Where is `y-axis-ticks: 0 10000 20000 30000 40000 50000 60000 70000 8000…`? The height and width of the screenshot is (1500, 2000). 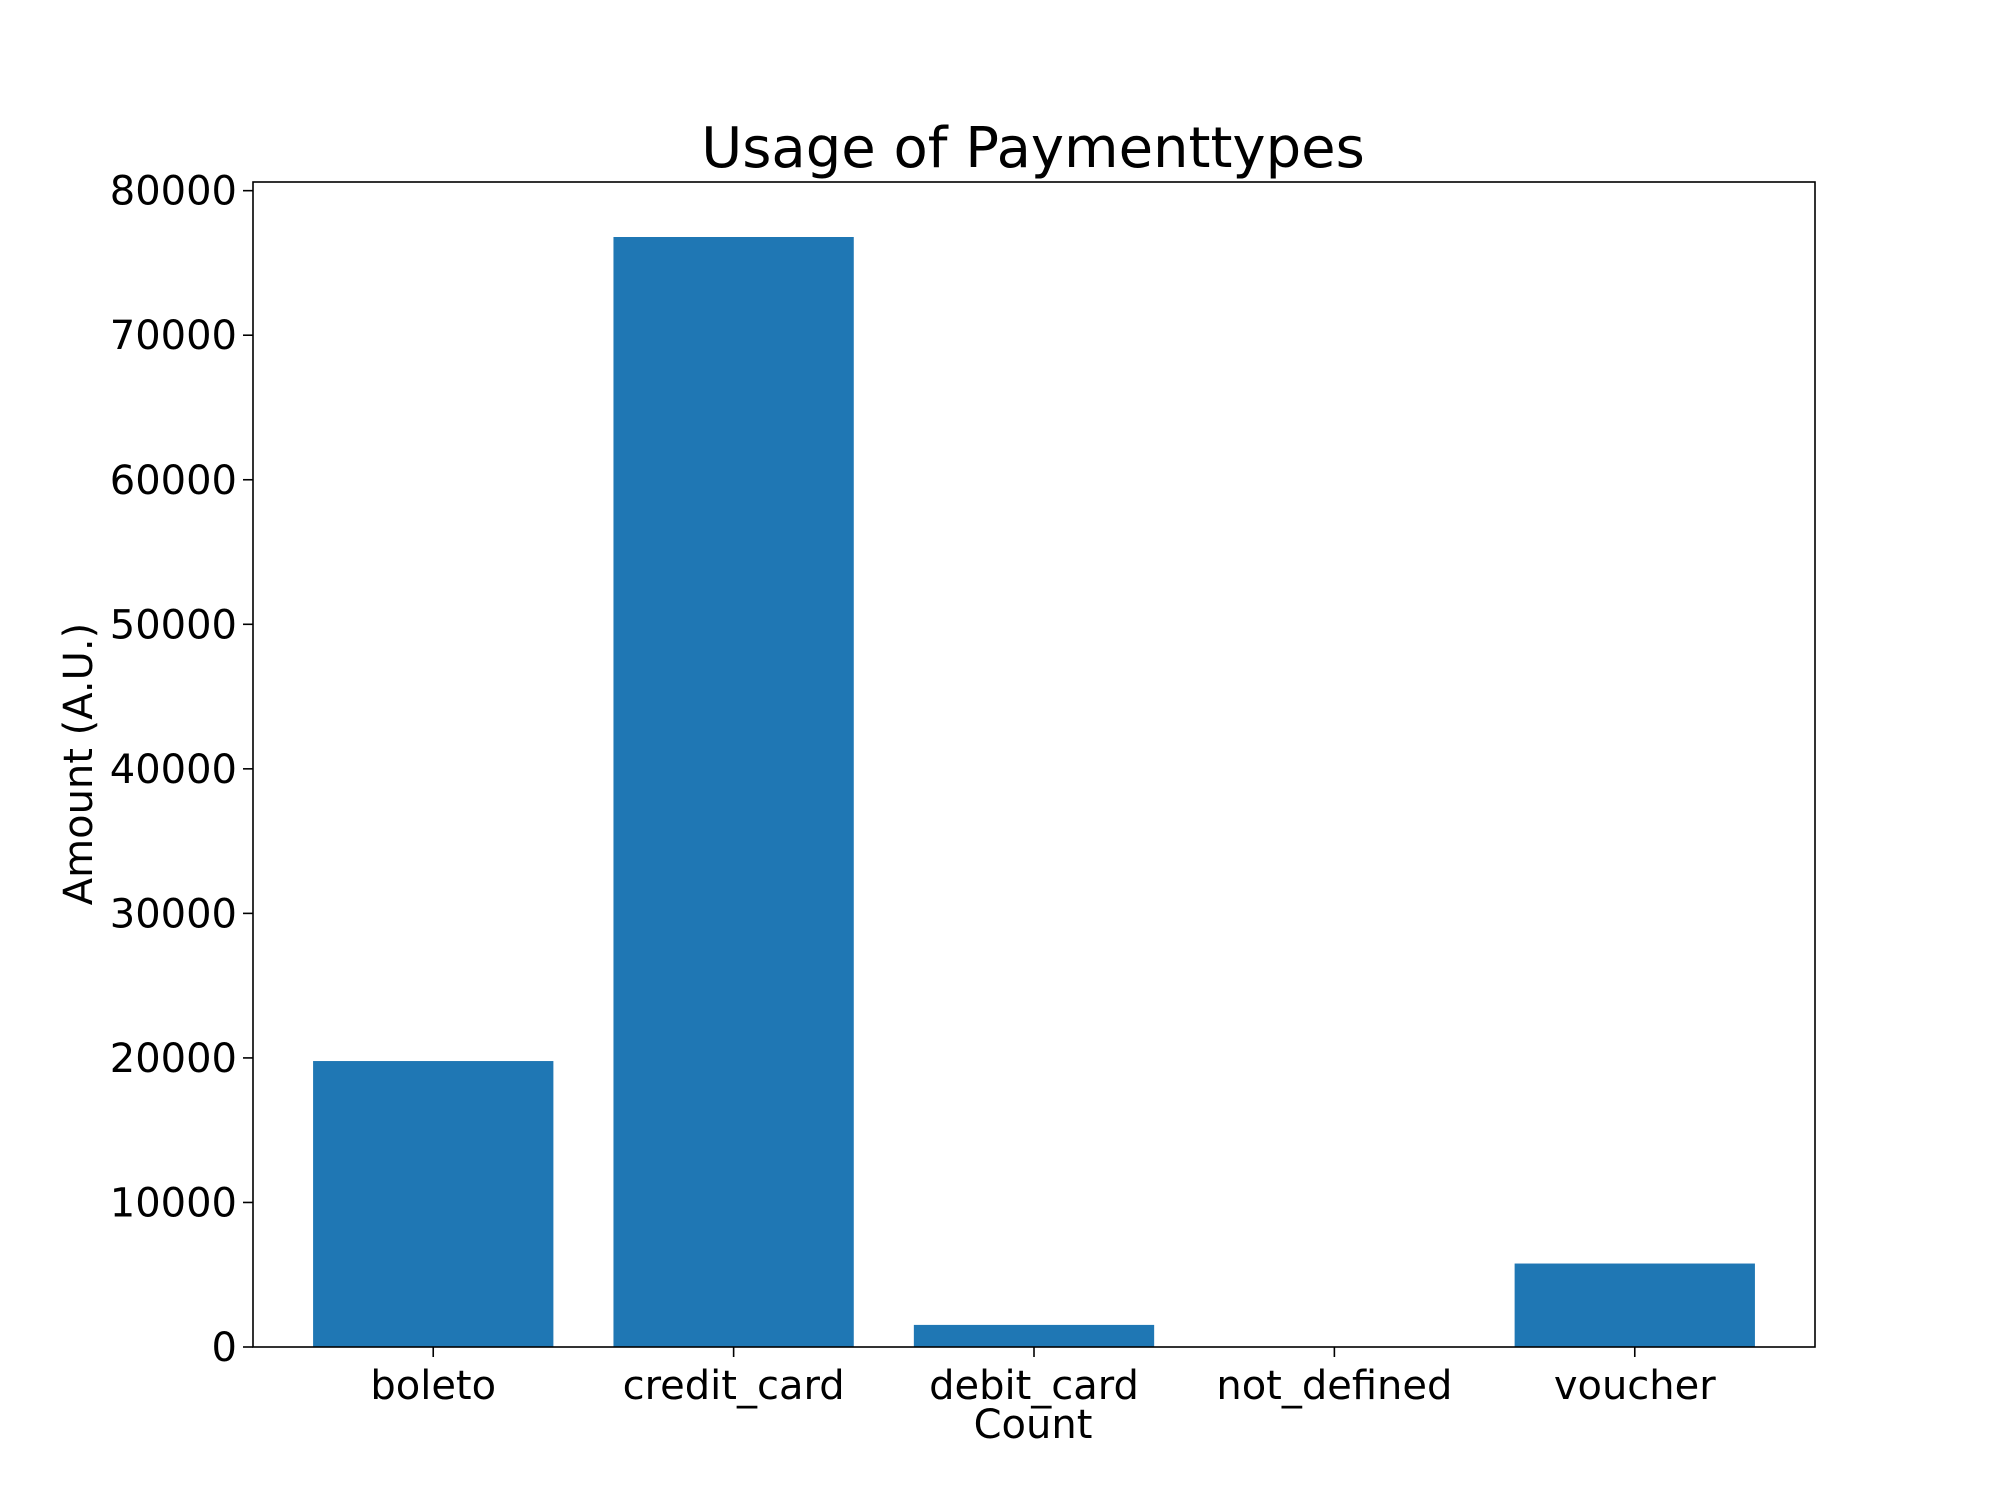 y-axis-ticks: 0 10000 20000 30000 40000 50000 60000 70000 8000… is located at coordinates (181, 770).